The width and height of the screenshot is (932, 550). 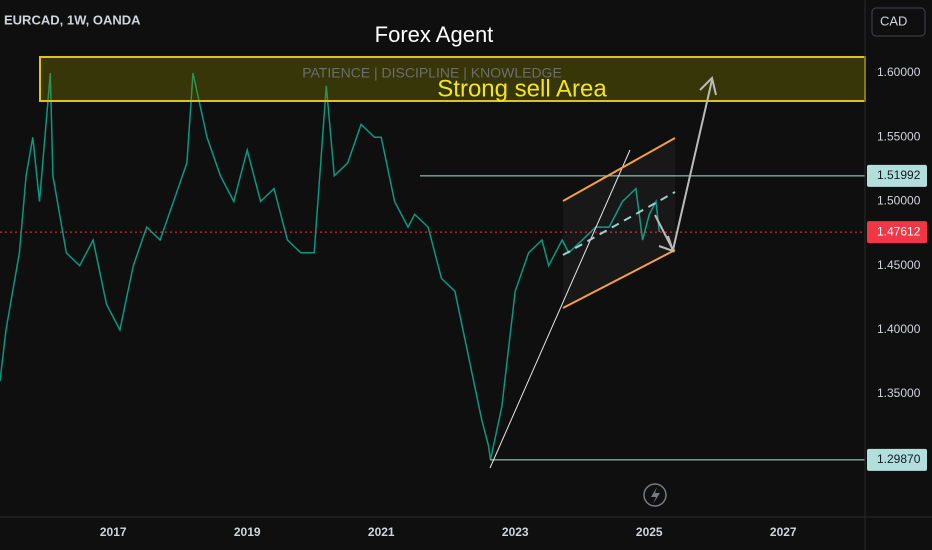 What do you see at coordinates (434, 34) in the screenshot?
I see `chart-title: Forex Agent` at bounding box center [434, 34].